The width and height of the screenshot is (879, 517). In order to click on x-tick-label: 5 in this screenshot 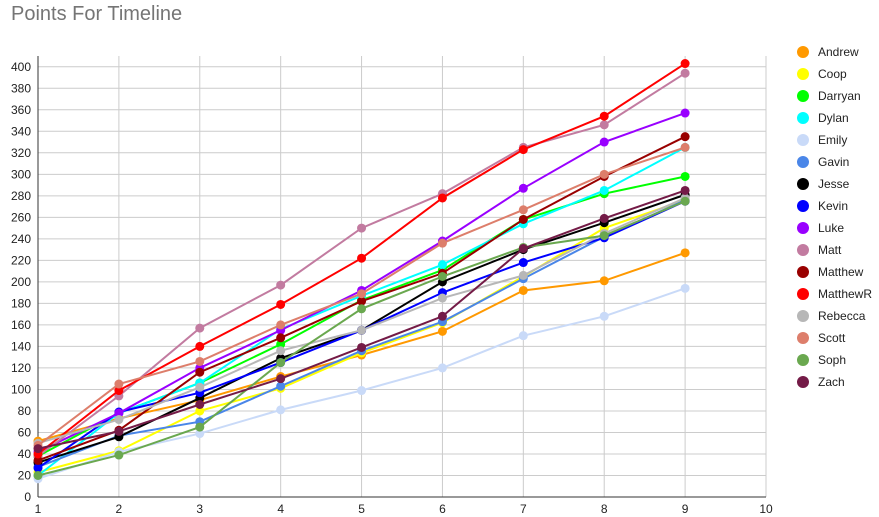, I will do `click(361, 509)`.